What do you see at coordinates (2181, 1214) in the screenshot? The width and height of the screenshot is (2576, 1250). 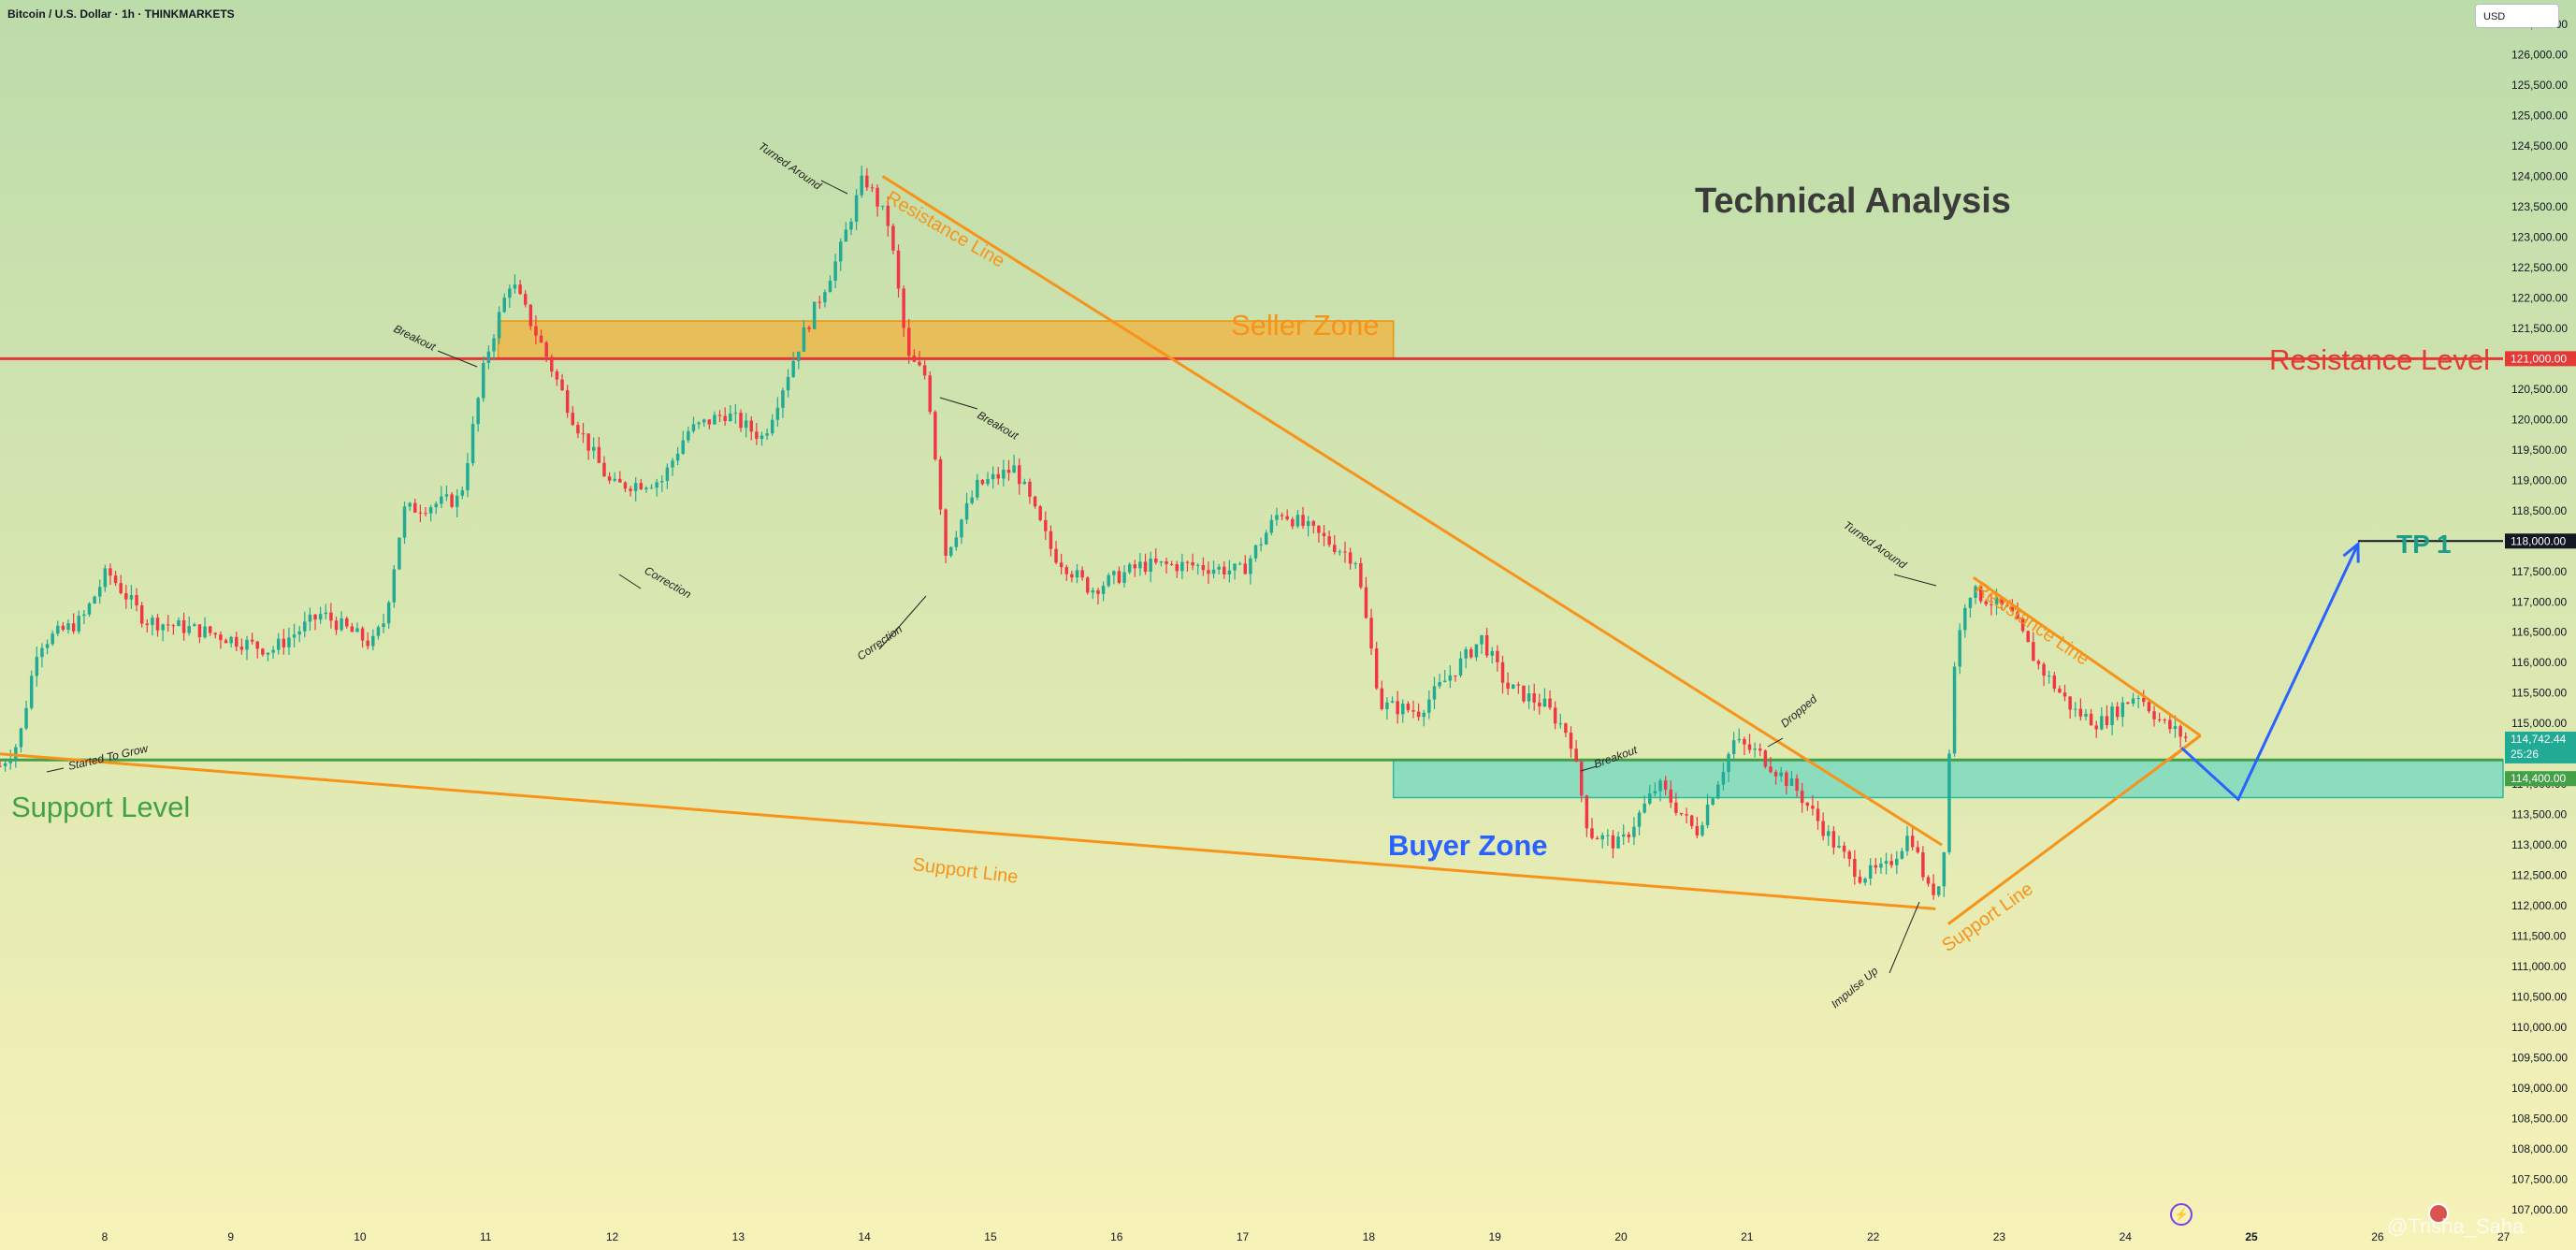 I see `replay-icon: ⚡` at bounding box center [2181, 1214].